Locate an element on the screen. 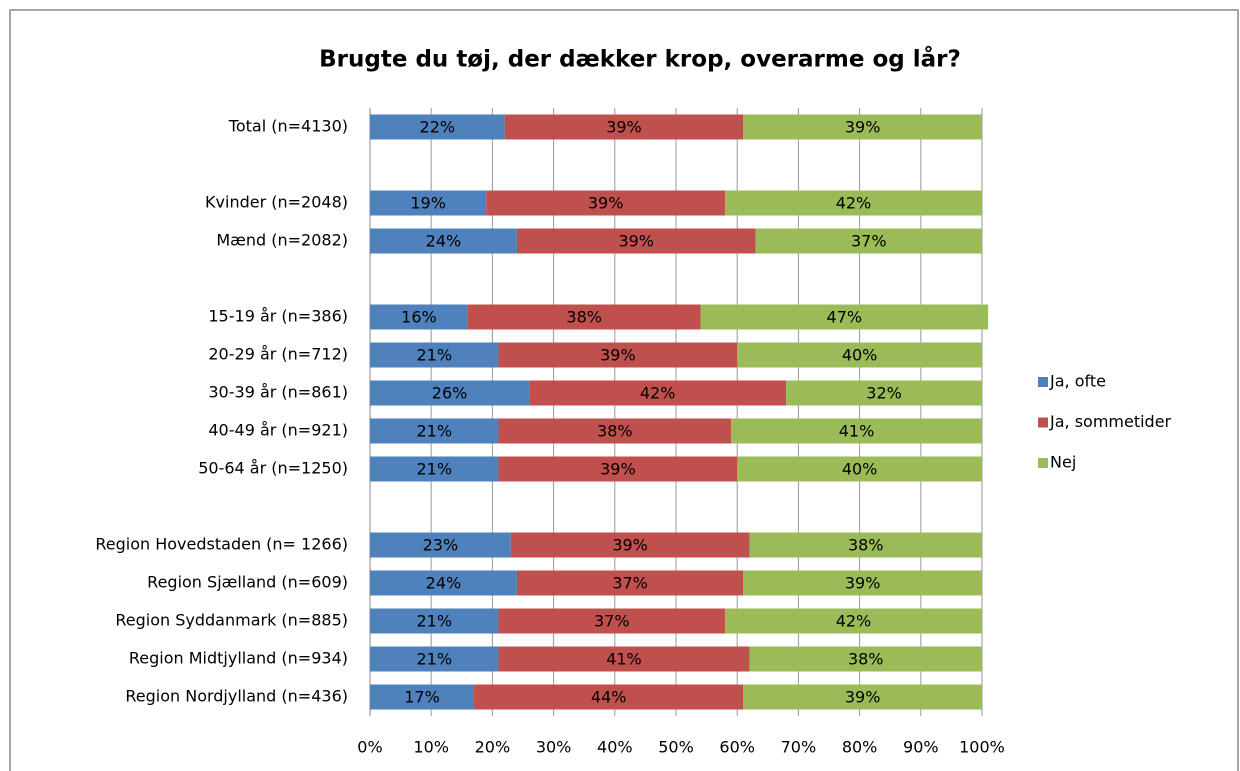 Image resolution: width=1240 pixels, height=771 pixels. data-label: 17% is located at coordinates (422, 697).